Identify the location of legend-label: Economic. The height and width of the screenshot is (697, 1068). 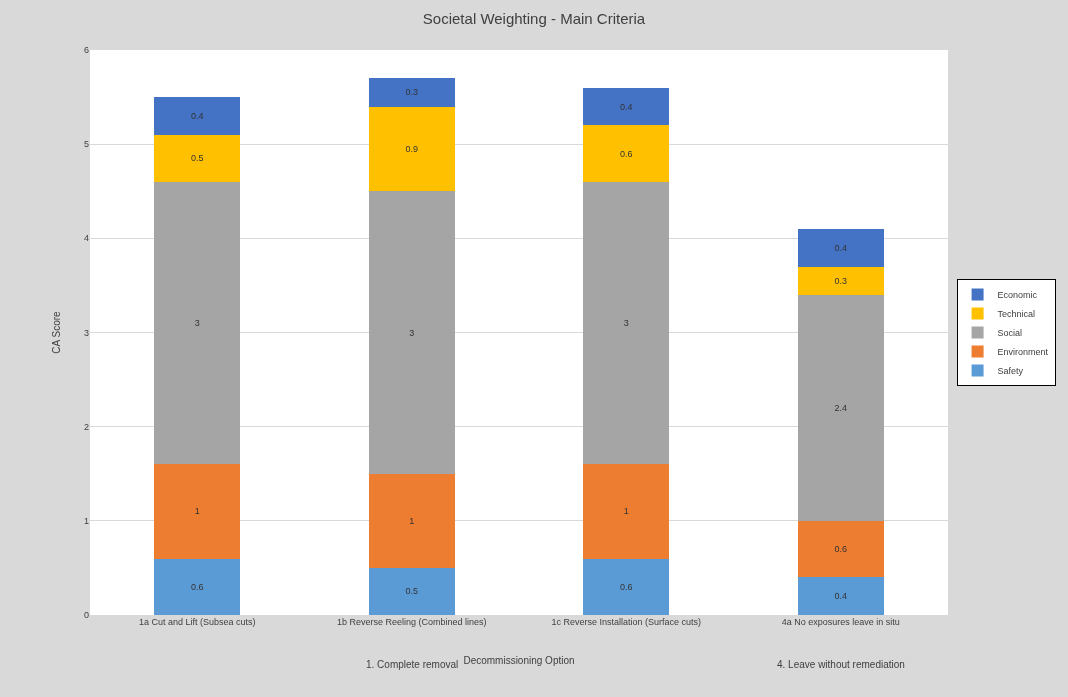
(1017, 295).